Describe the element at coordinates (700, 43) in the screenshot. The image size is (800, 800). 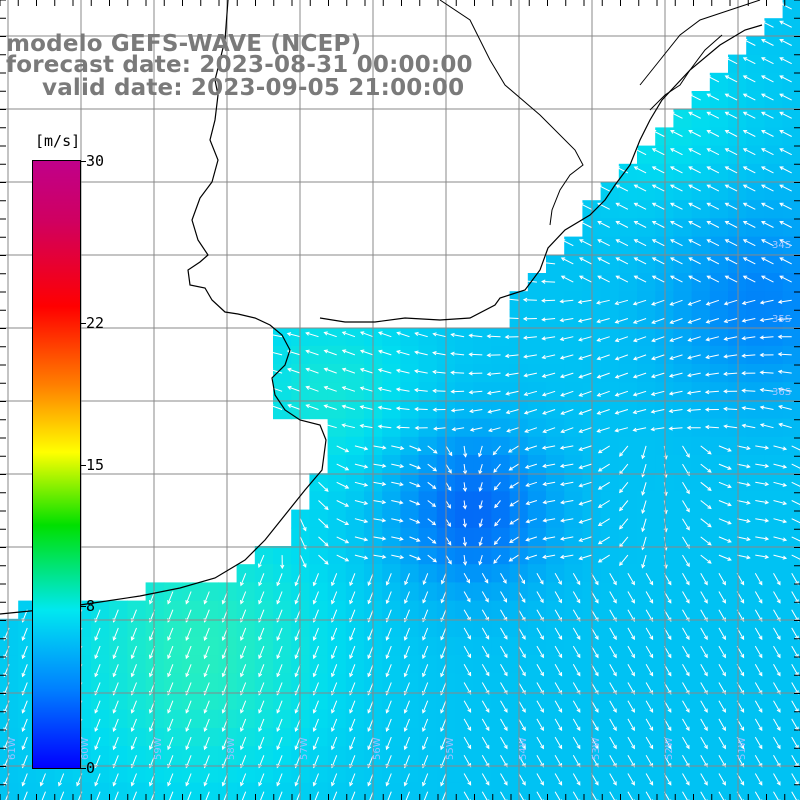
I see `brazil-border` at that location.